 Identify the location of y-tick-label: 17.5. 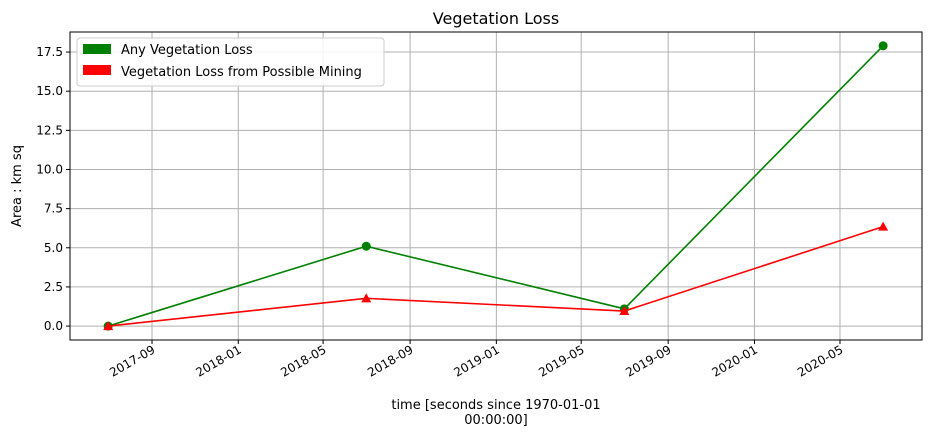
(49, 52).